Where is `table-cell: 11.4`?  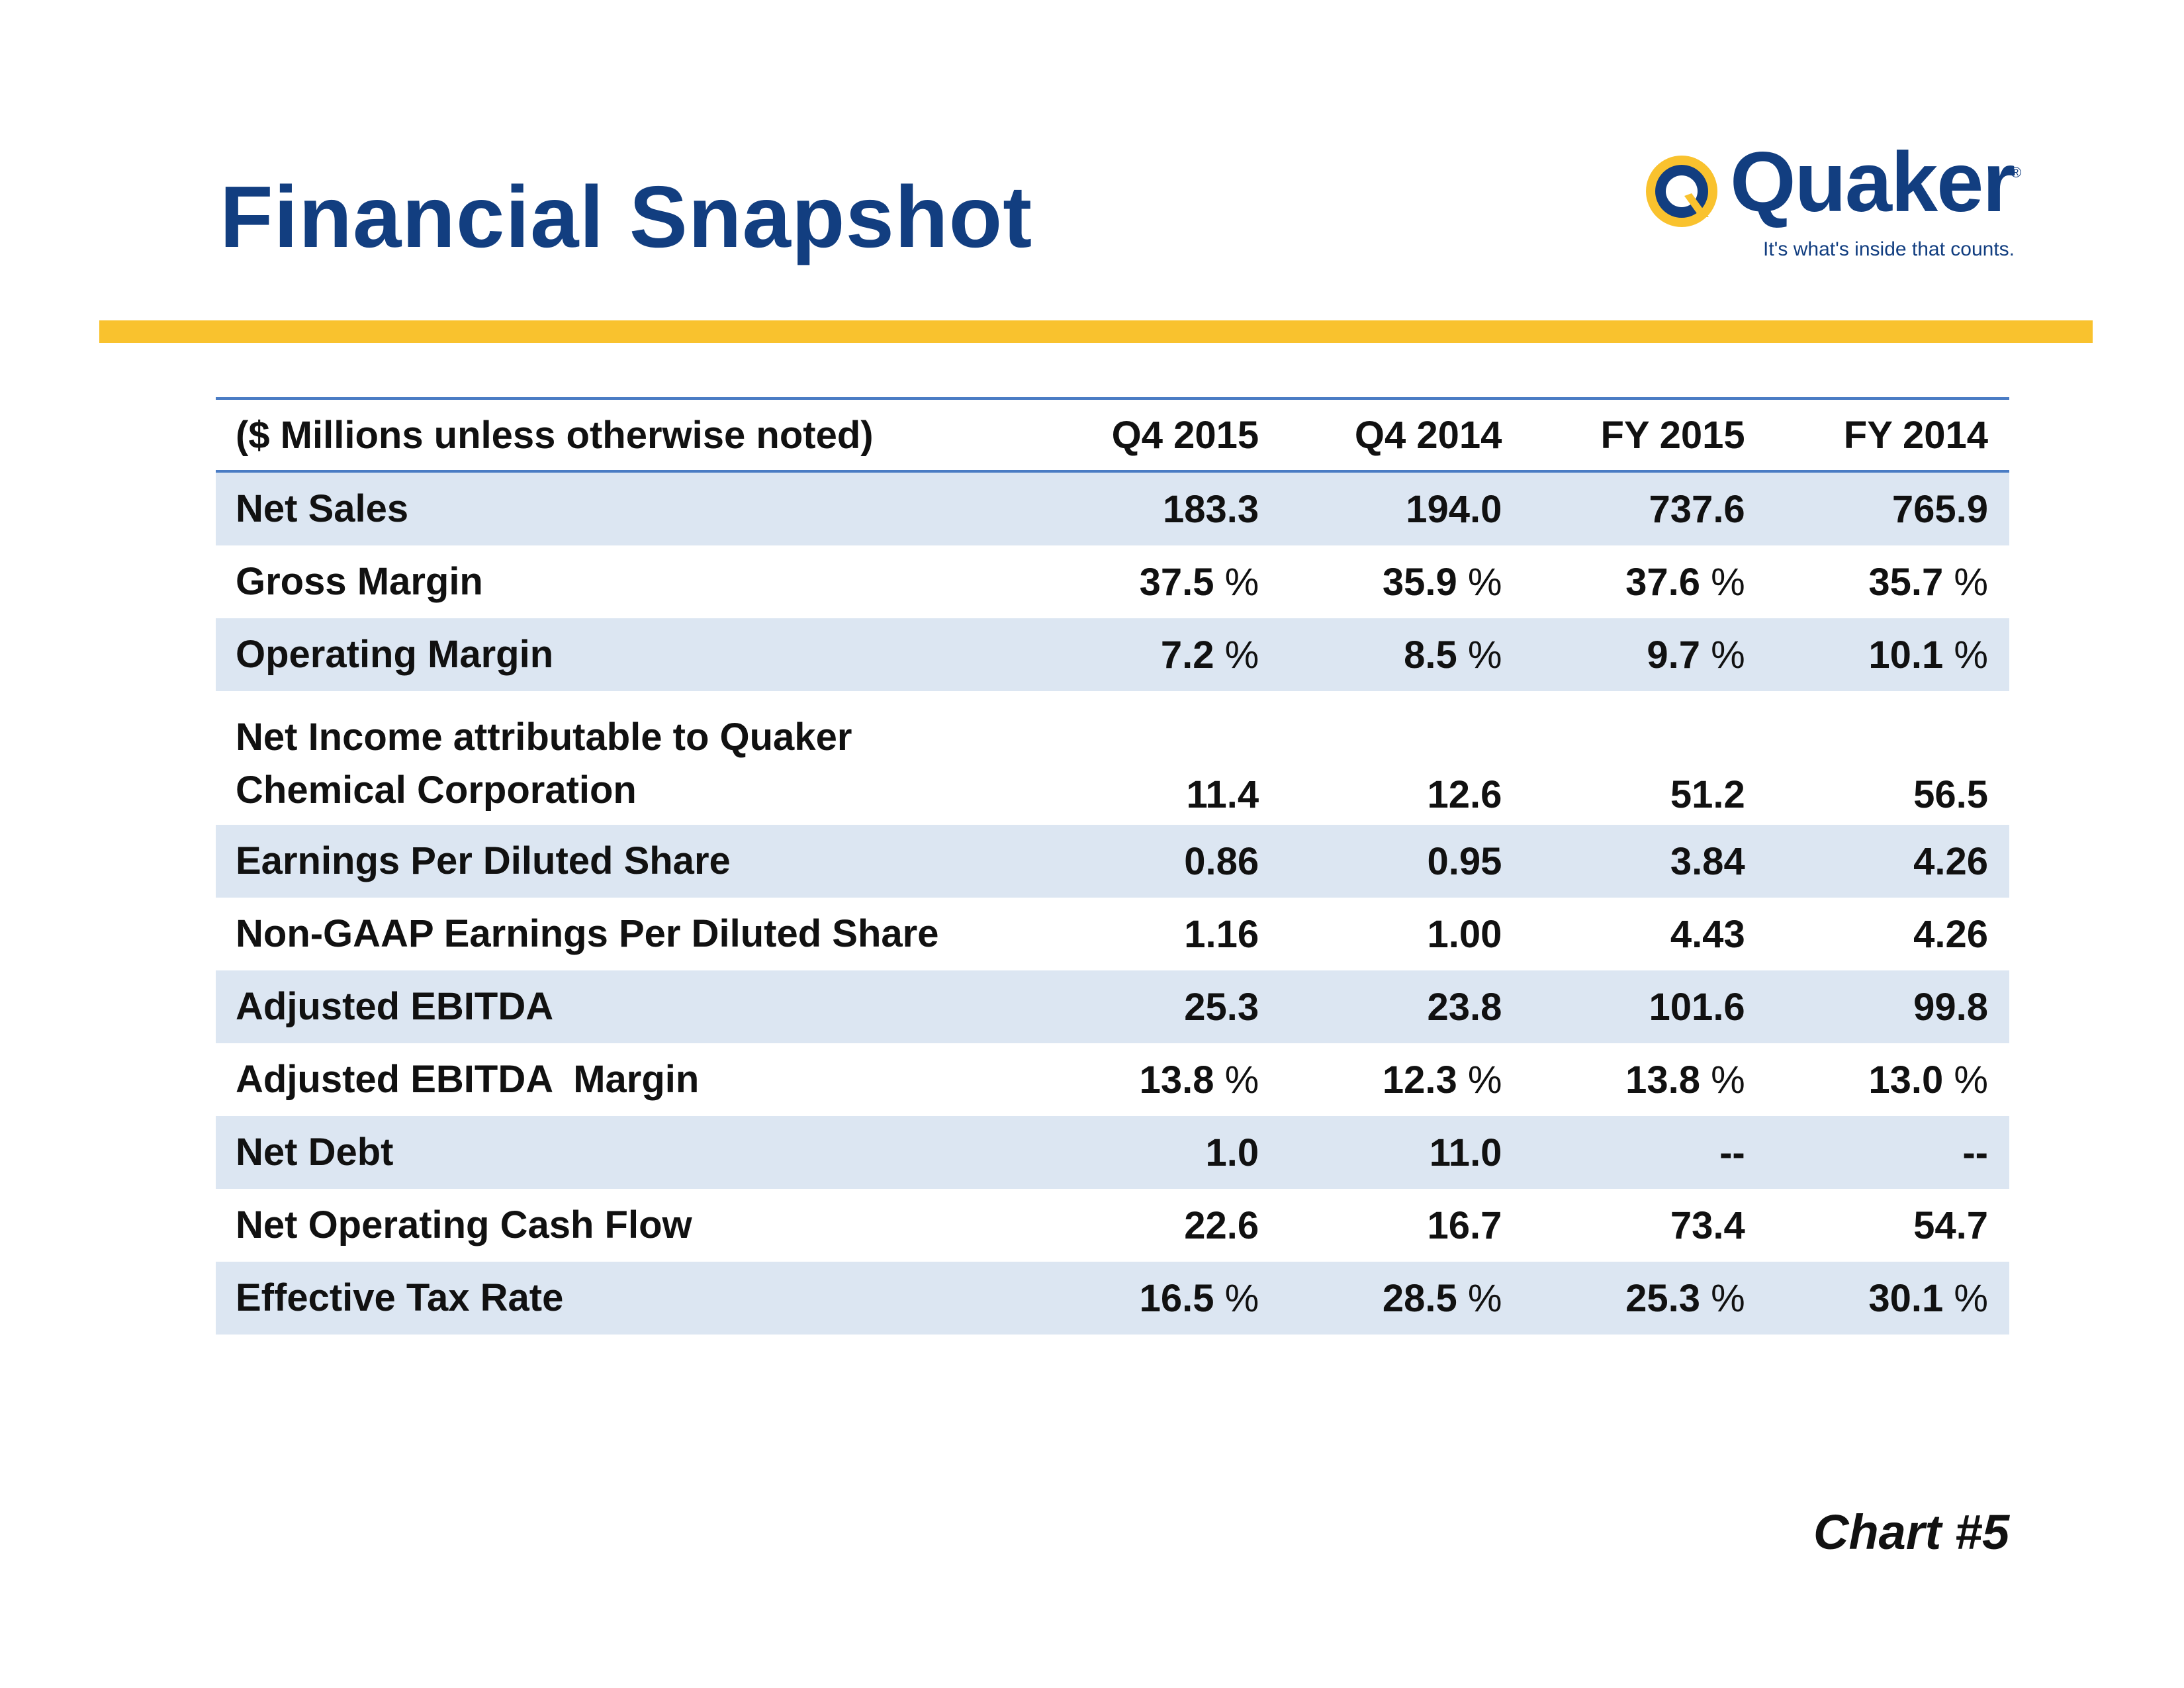 table-cell: 11.4 is located at coordinates (1222, 794).